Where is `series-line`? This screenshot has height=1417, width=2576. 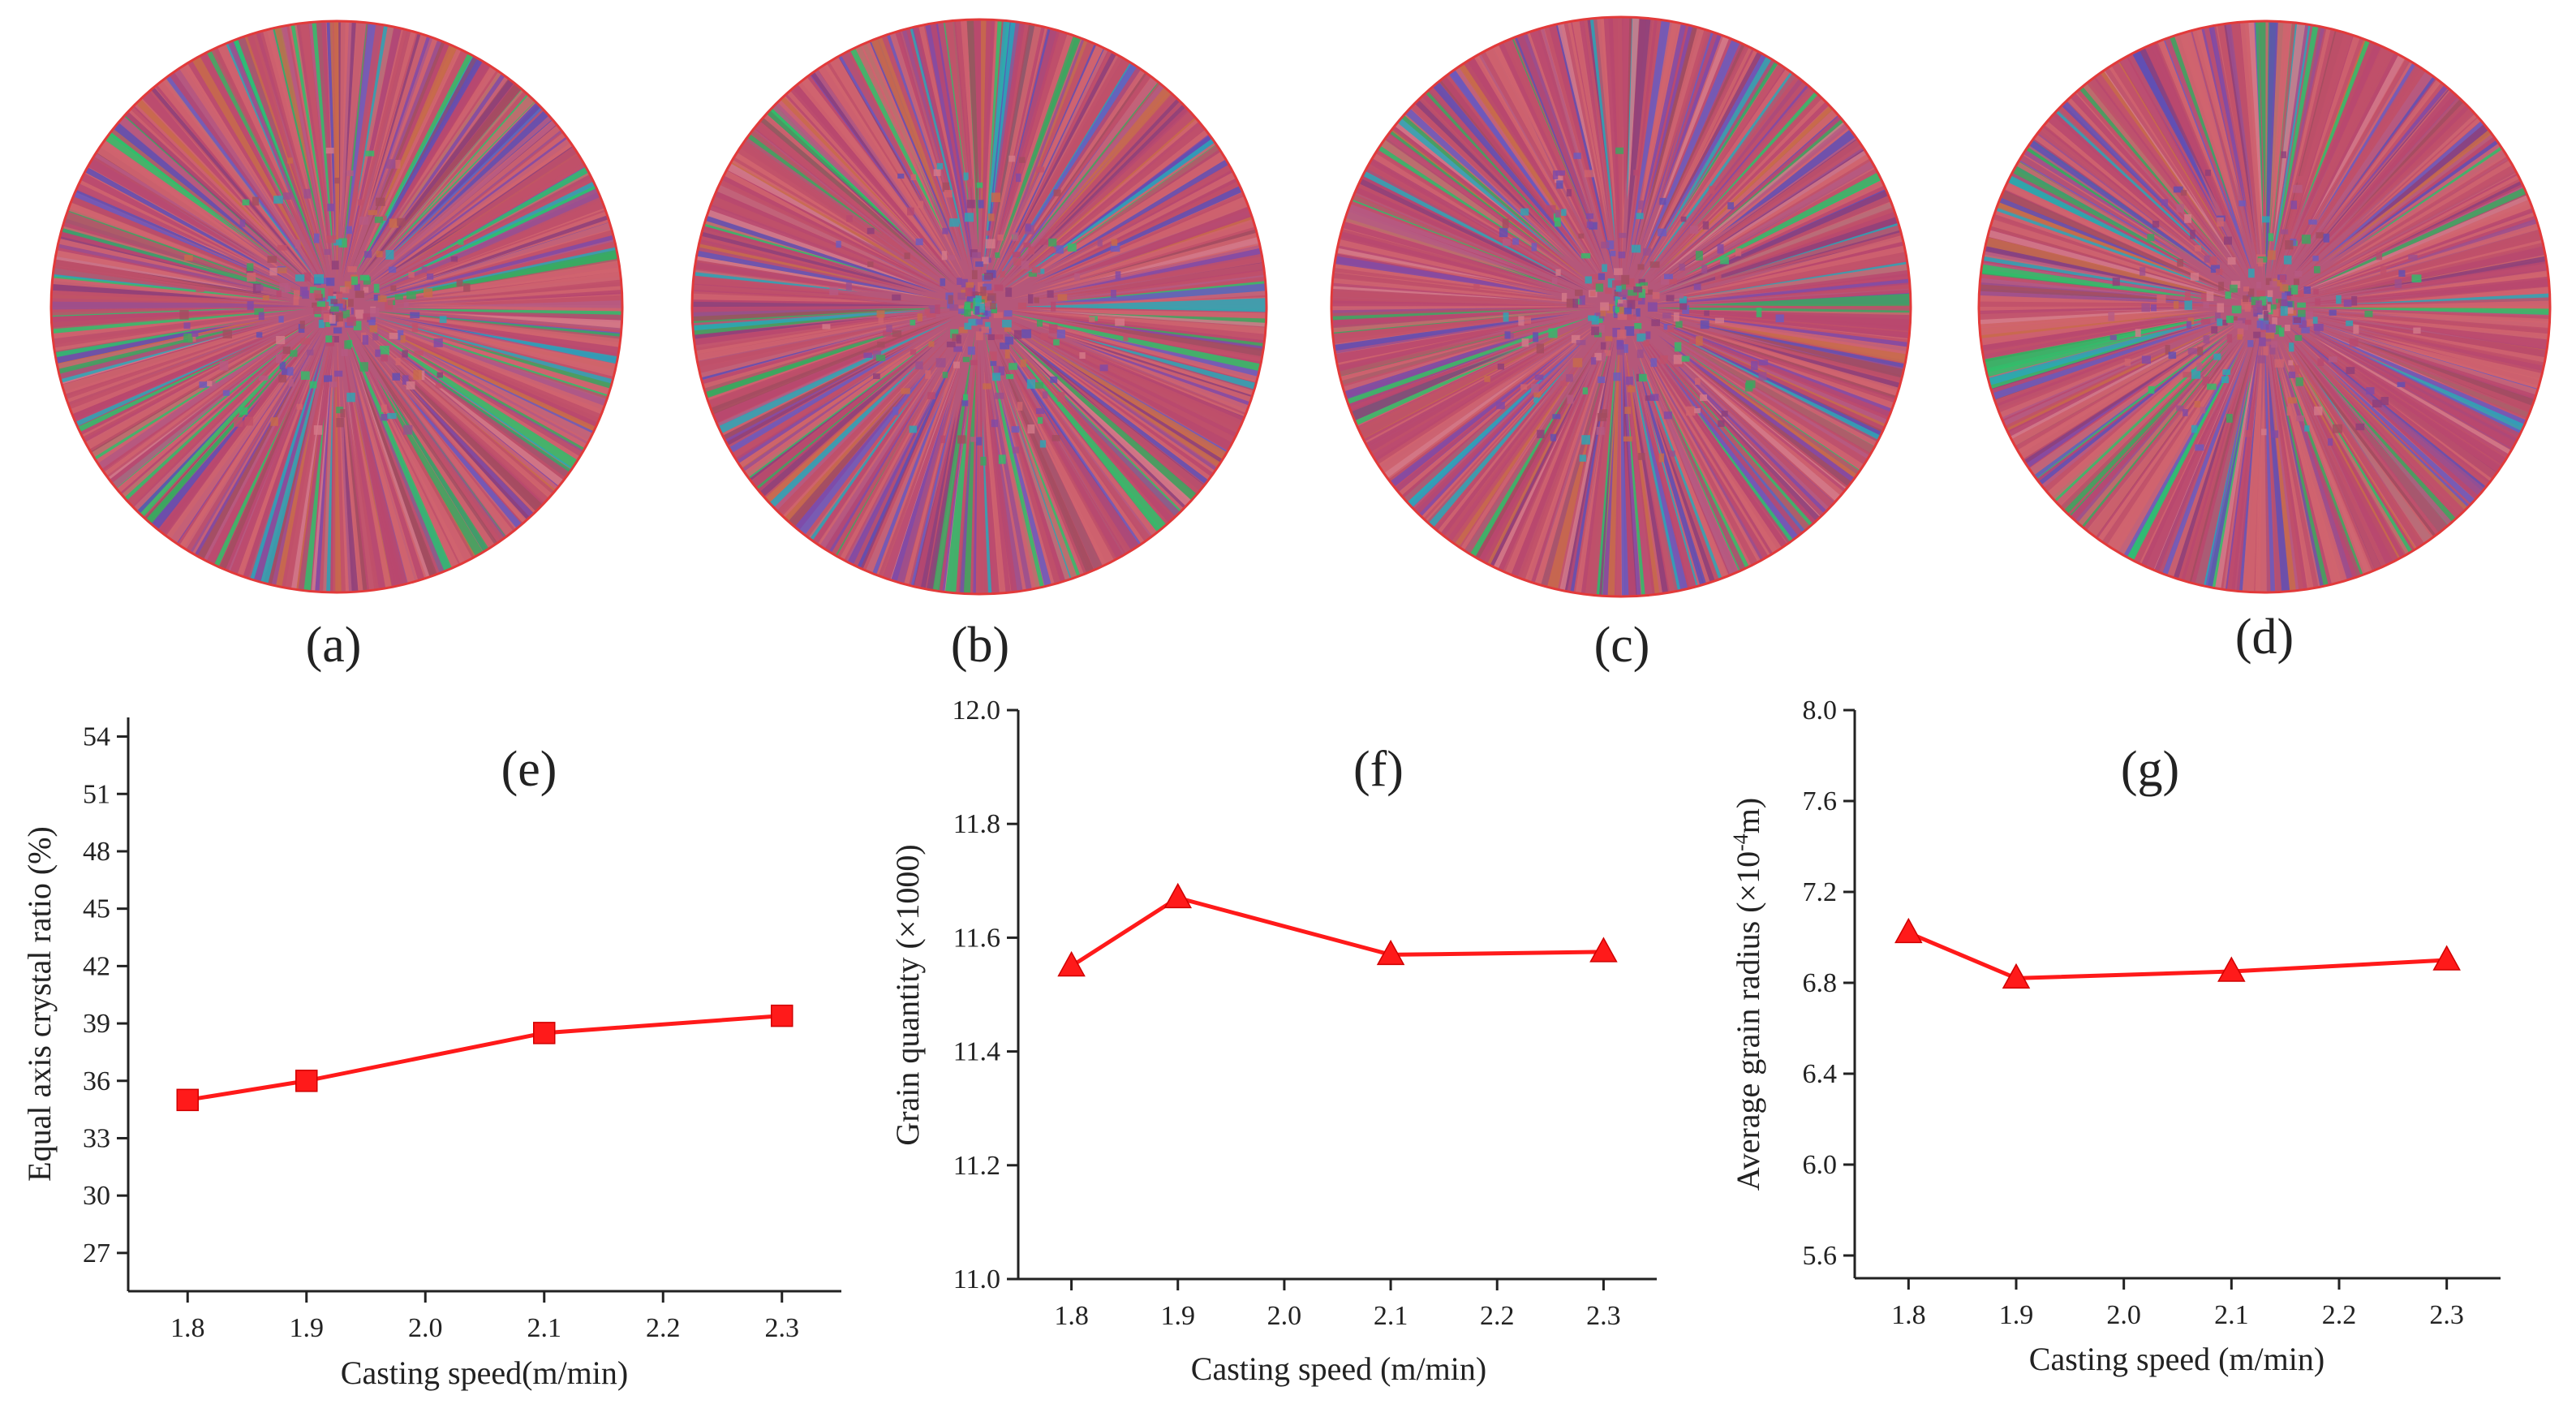
series-line is located at coordinates (1337, 932).